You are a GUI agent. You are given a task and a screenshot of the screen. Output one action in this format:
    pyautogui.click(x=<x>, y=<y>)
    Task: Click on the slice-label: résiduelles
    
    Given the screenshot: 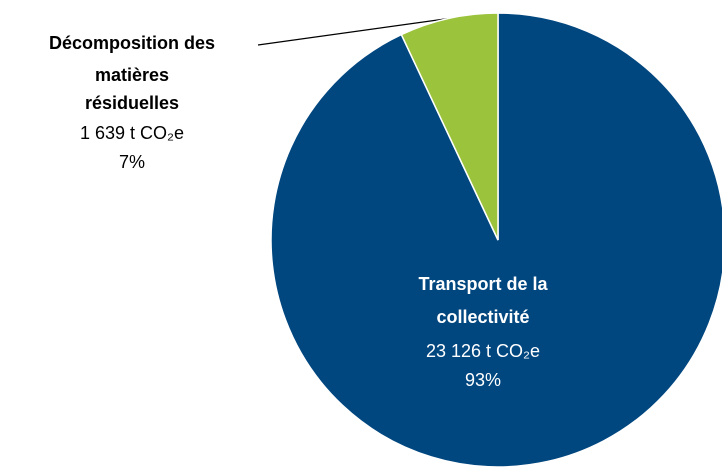 What is the action you would take?
    pyautogui.click(x=132, y=103)
    